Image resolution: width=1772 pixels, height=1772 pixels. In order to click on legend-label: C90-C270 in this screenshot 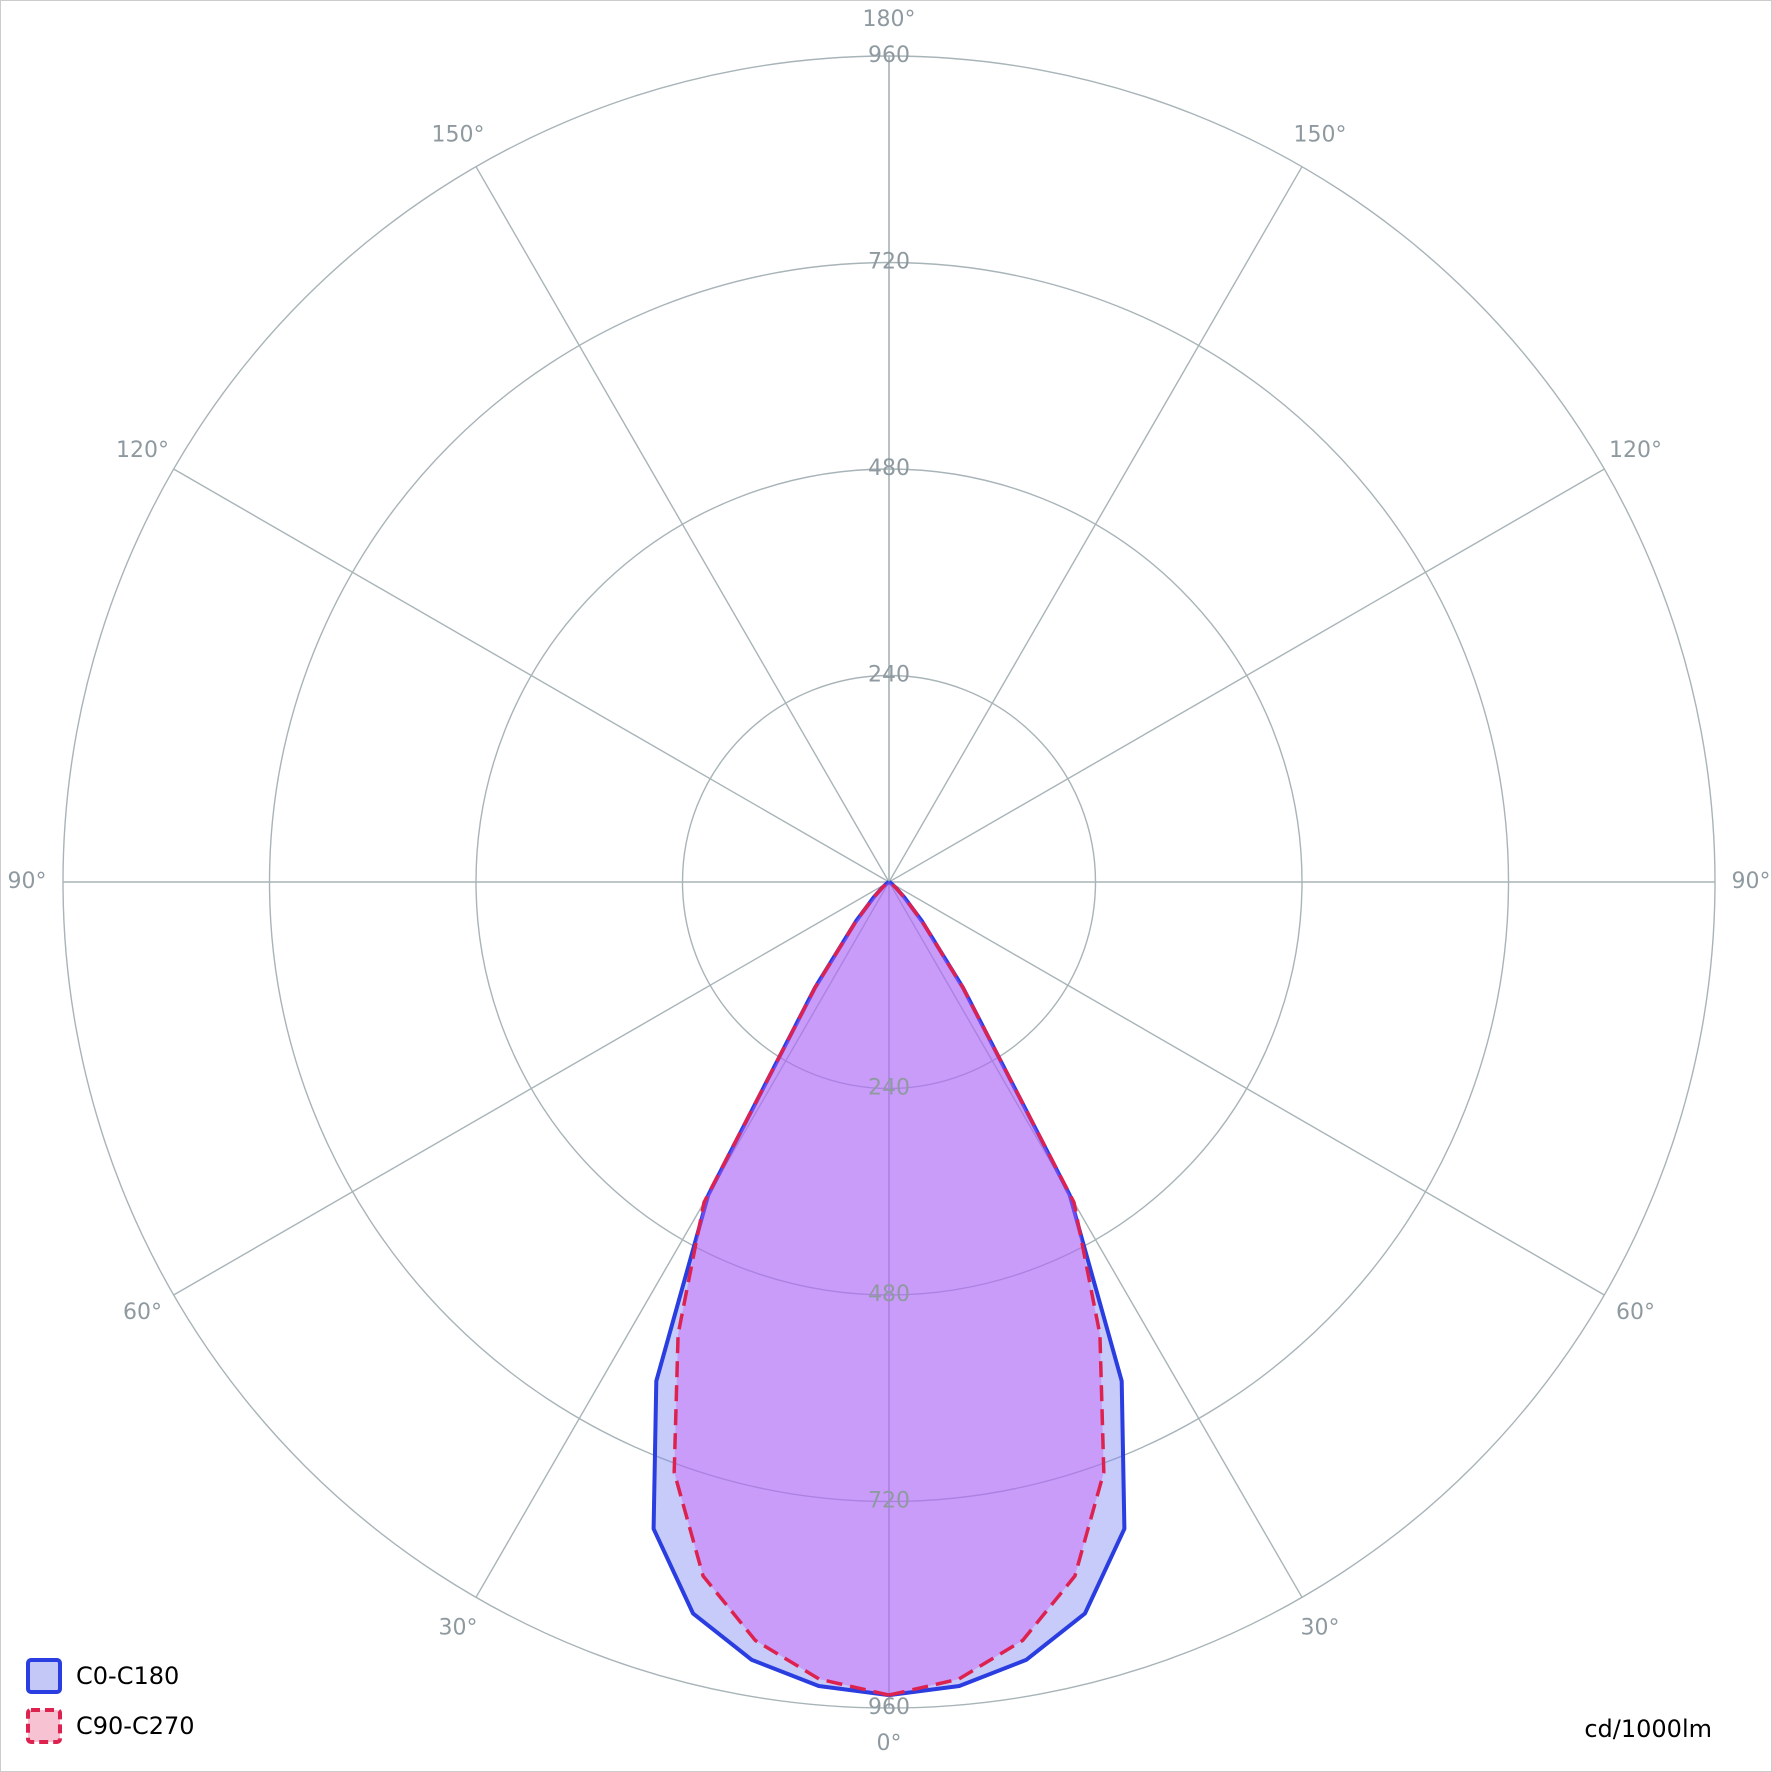, I will do `click(135, 1726)`.